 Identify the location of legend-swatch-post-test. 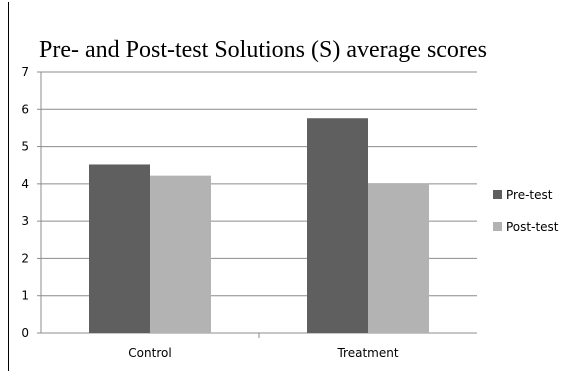
(497, 226).